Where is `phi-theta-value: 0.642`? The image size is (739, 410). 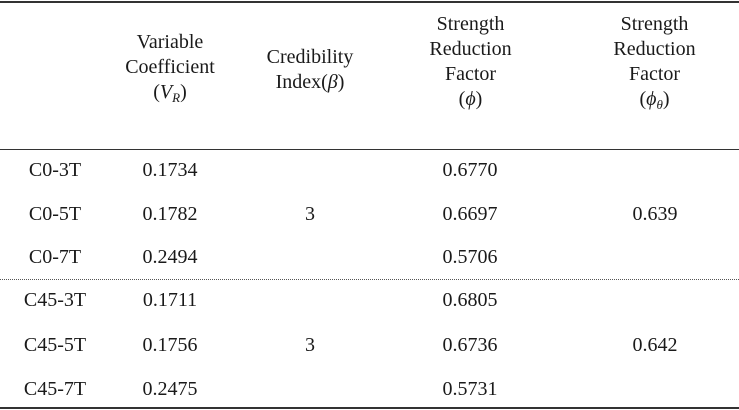
phi-theta-value: 0.642 is located at coordinates (655, 345).